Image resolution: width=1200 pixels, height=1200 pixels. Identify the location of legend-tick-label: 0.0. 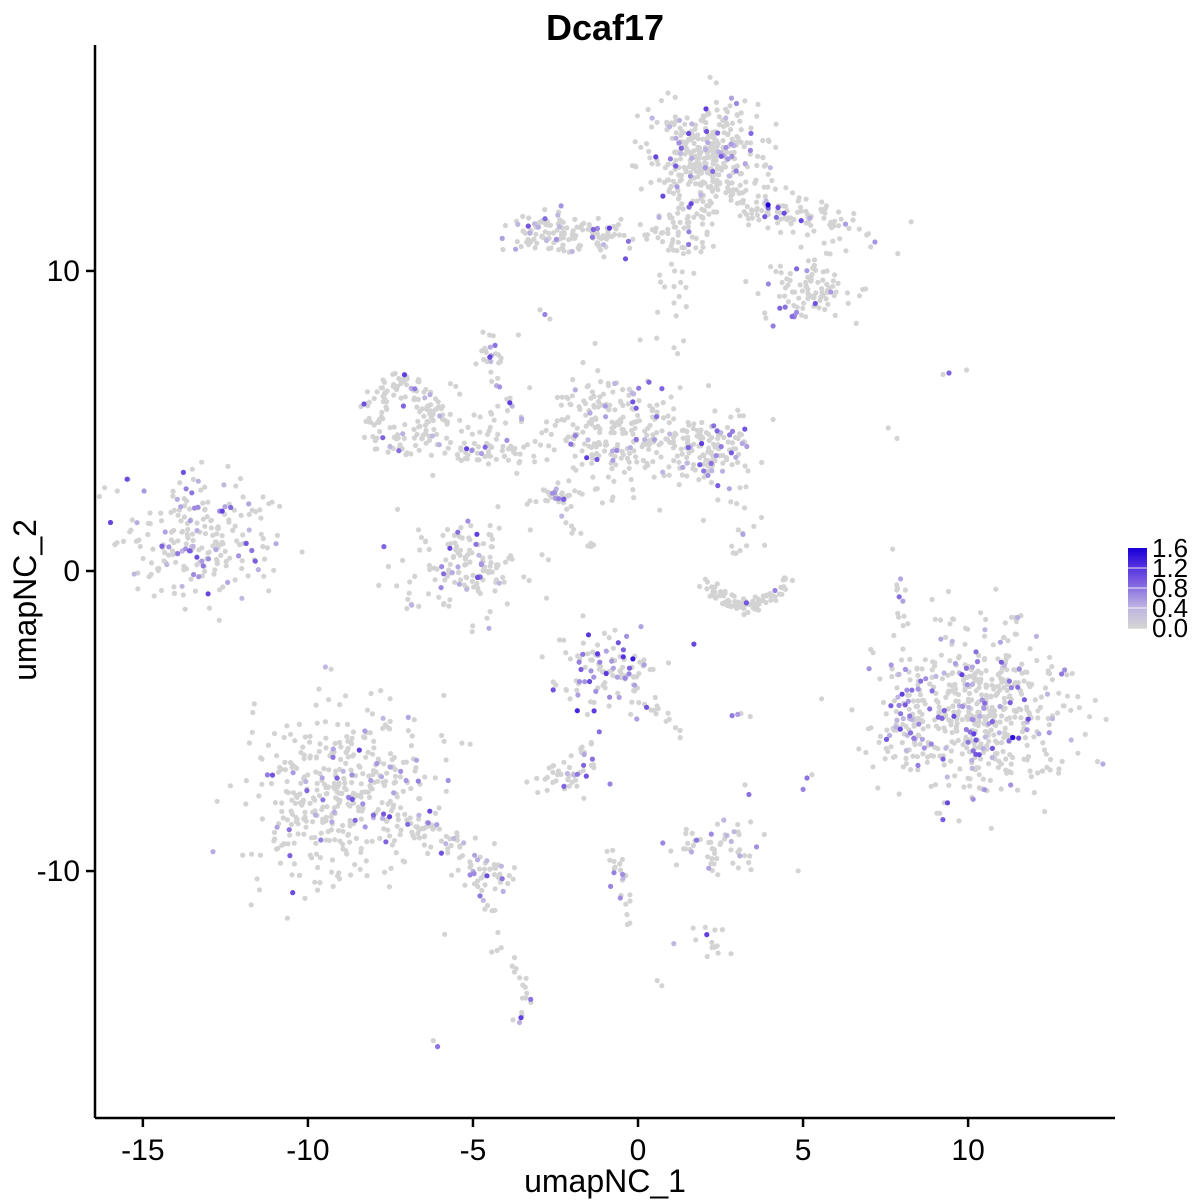
(1170, 628).